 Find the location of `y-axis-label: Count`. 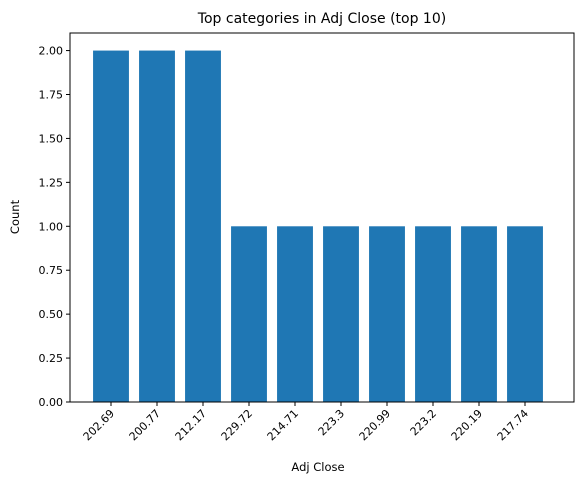

y-axis-label: Count is located at coordinates (15, 216).